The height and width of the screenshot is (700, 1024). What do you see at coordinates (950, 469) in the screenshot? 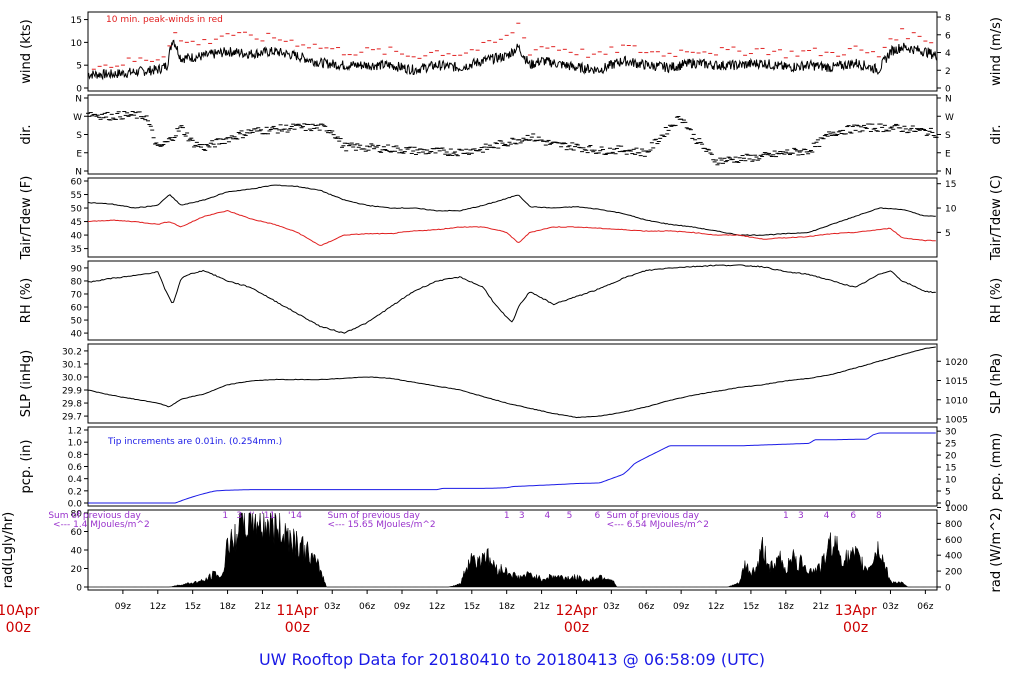
I see `ytick-right-label-pcp: 15` at bounding box center [950, 469].